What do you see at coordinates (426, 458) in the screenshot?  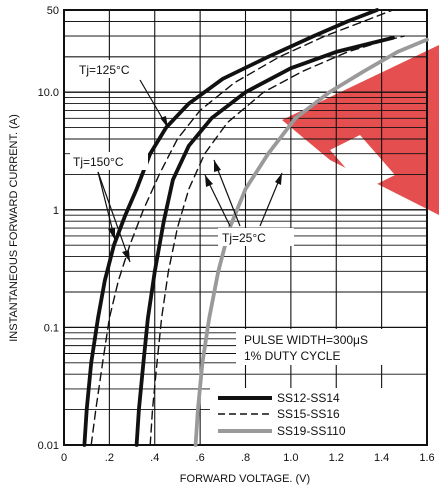 I see `x-tick-label: 1.6` at bounding box center [426, 458].